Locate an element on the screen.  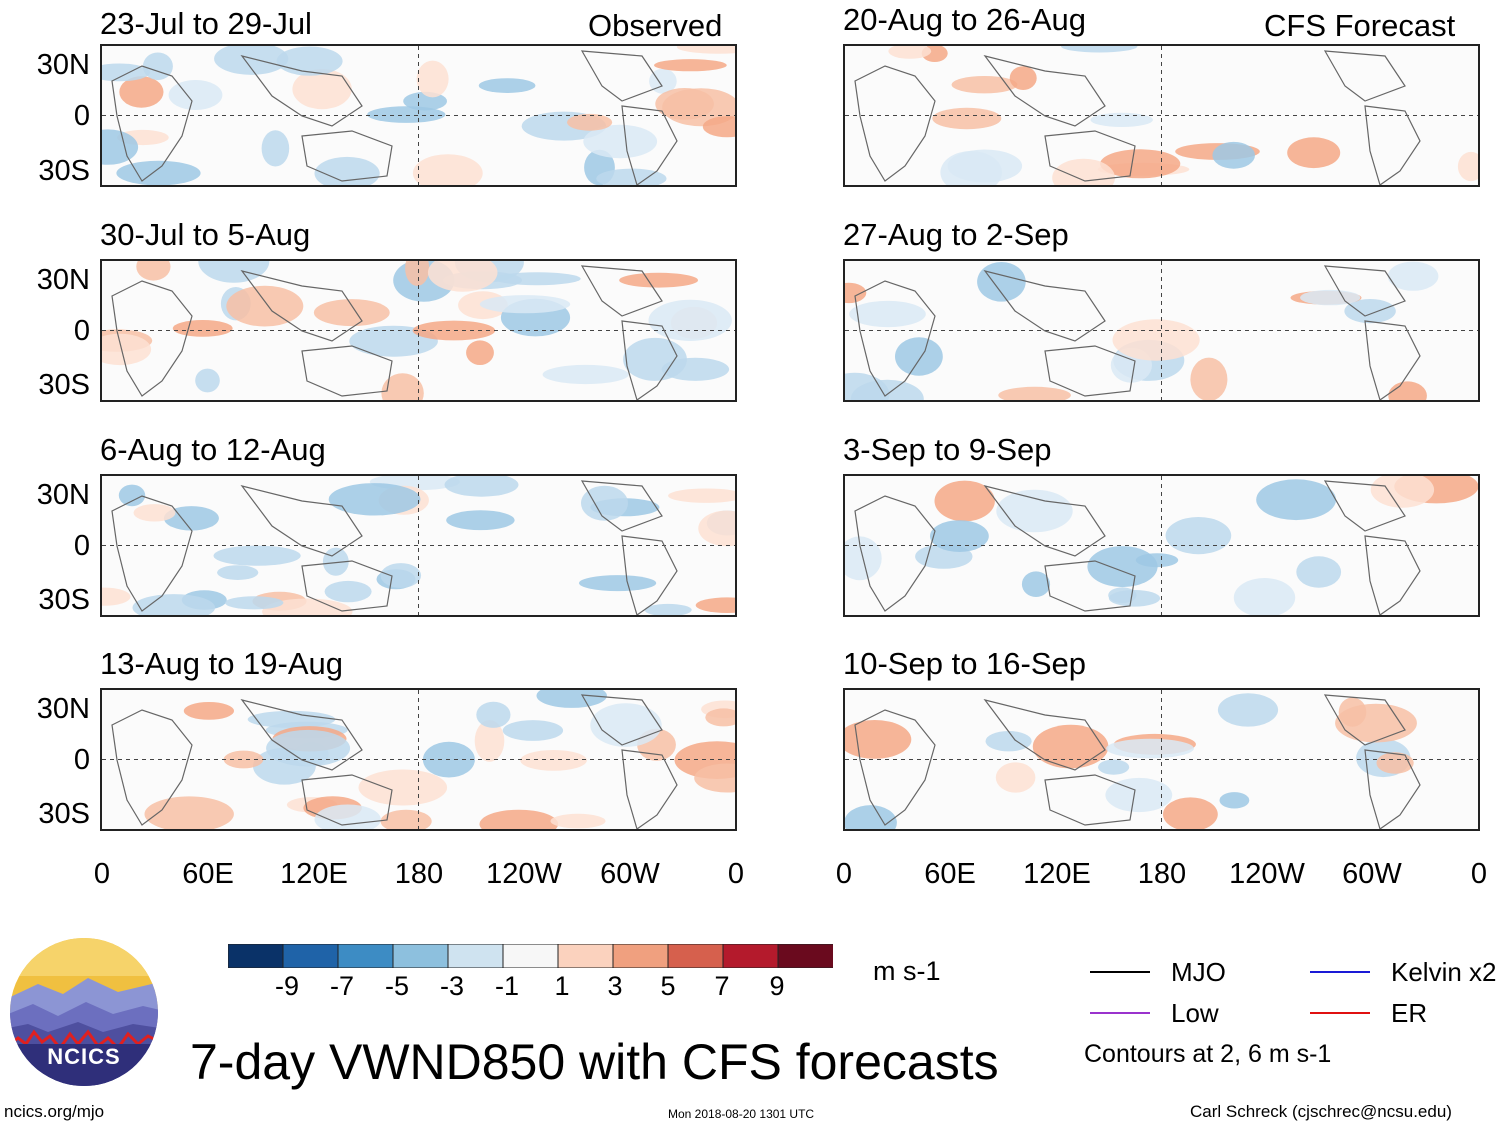
legend-mjo-label: MJO is located at coordinates (1198, 972).